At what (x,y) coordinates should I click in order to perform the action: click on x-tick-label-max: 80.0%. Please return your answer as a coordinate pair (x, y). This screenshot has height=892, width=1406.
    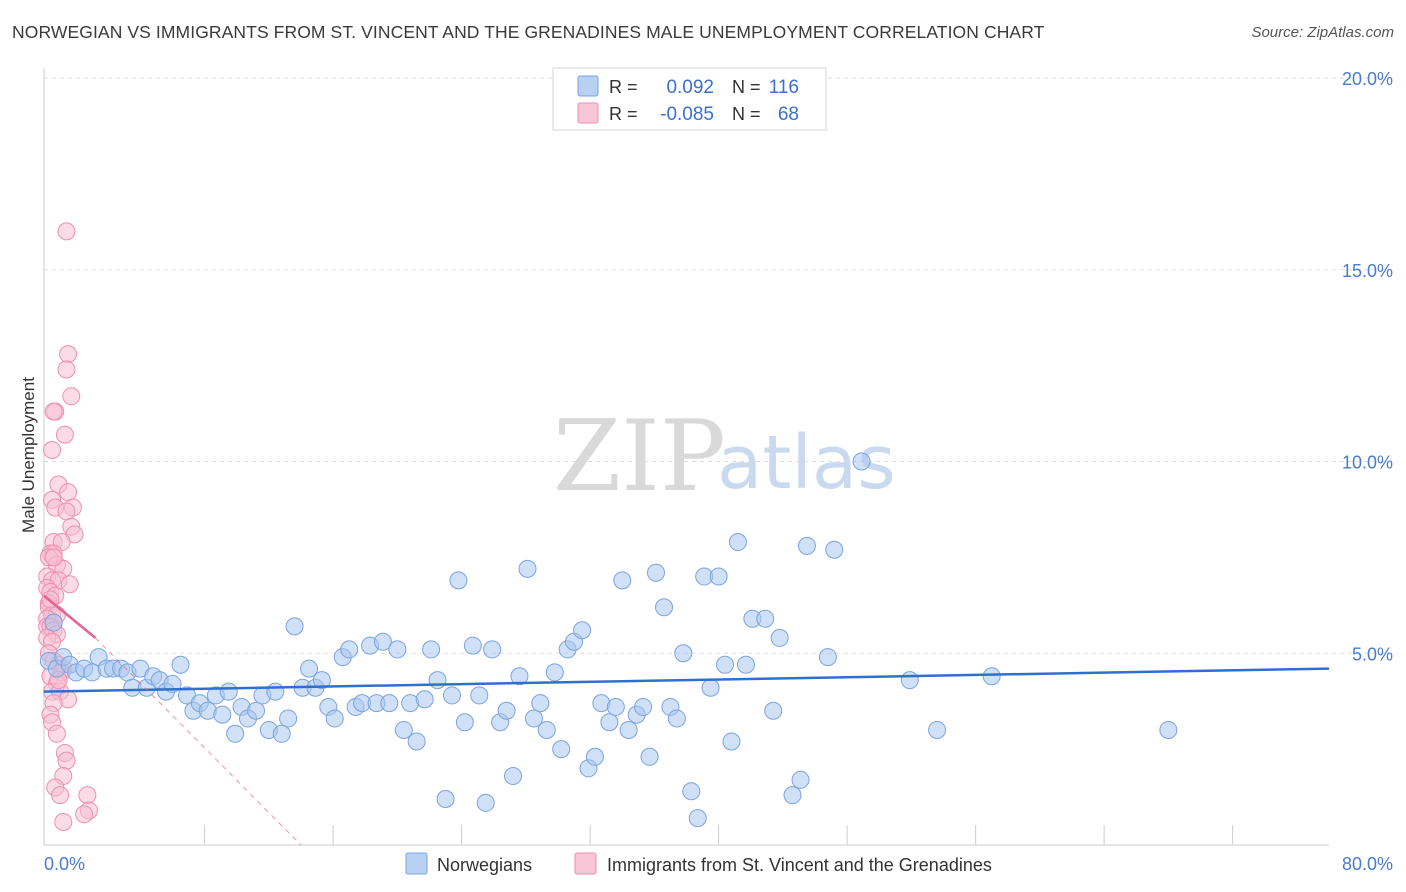
    Looking at the image, I should click on (1367, 864).